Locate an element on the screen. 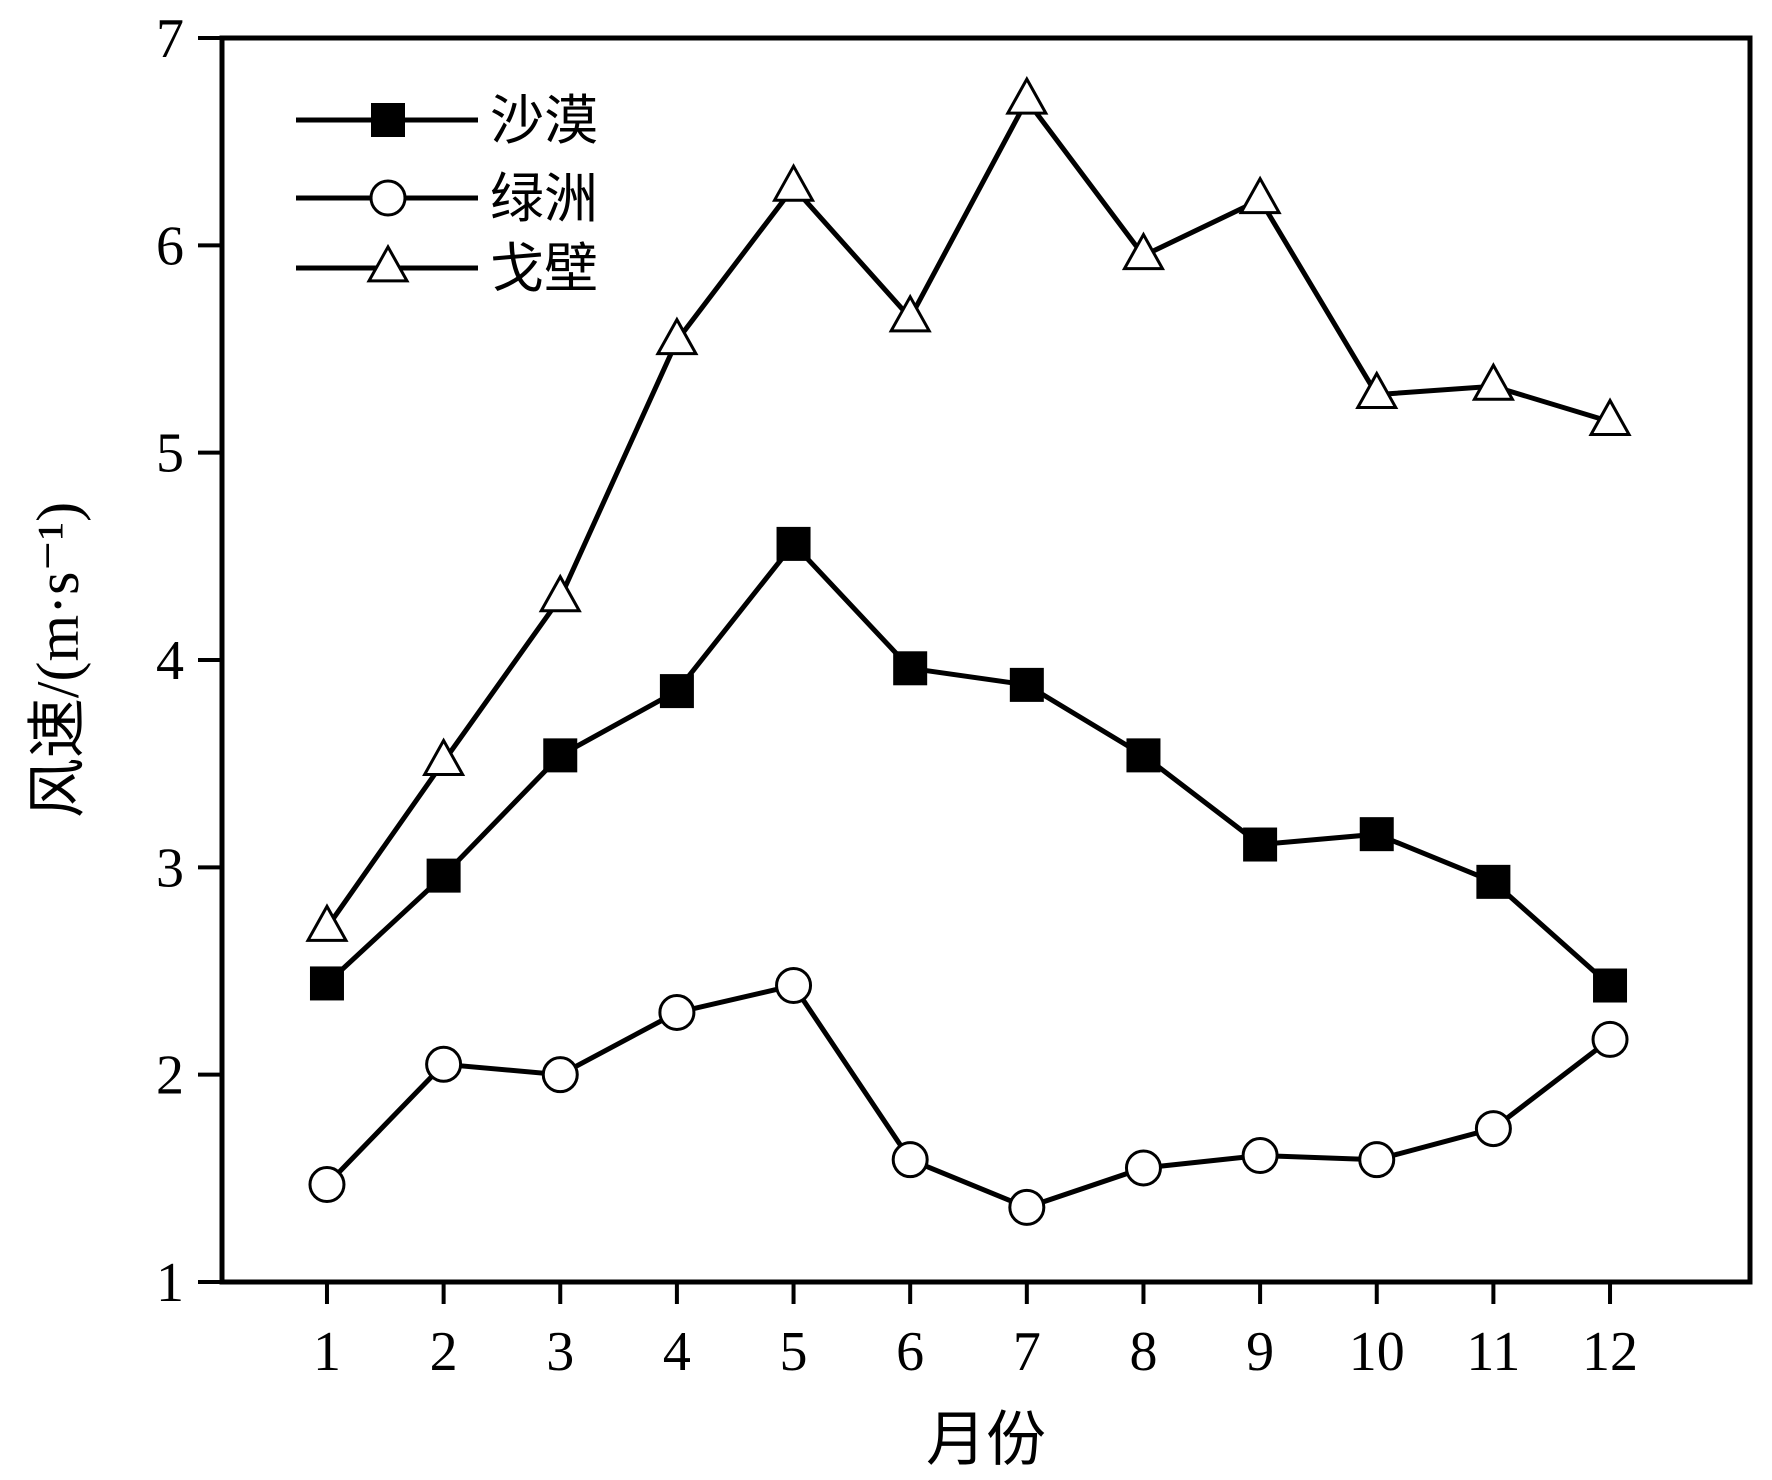 The width and height of the screenshot is (1772, 1480). x-tick-label: 3 is located at coordinates (560, 1352).